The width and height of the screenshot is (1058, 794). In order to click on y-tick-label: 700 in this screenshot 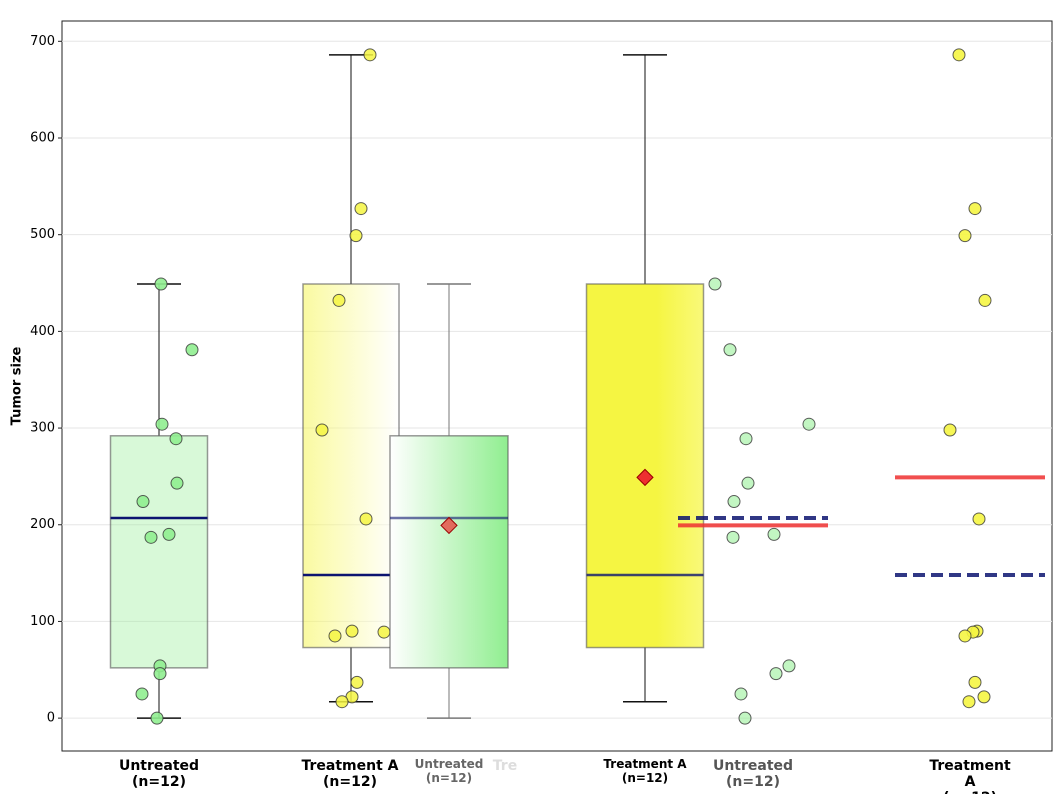, I will do `click(42, 41)`.